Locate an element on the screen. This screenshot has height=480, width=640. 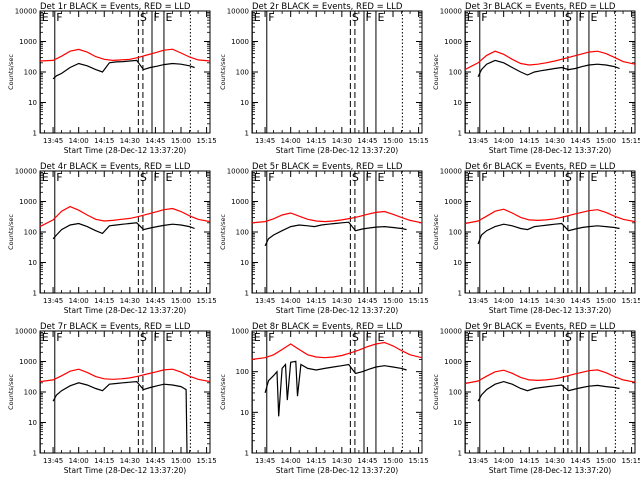
chart-title: Det 4r BLACK = Events, RED = LLD is located at coordinates (115, 167).